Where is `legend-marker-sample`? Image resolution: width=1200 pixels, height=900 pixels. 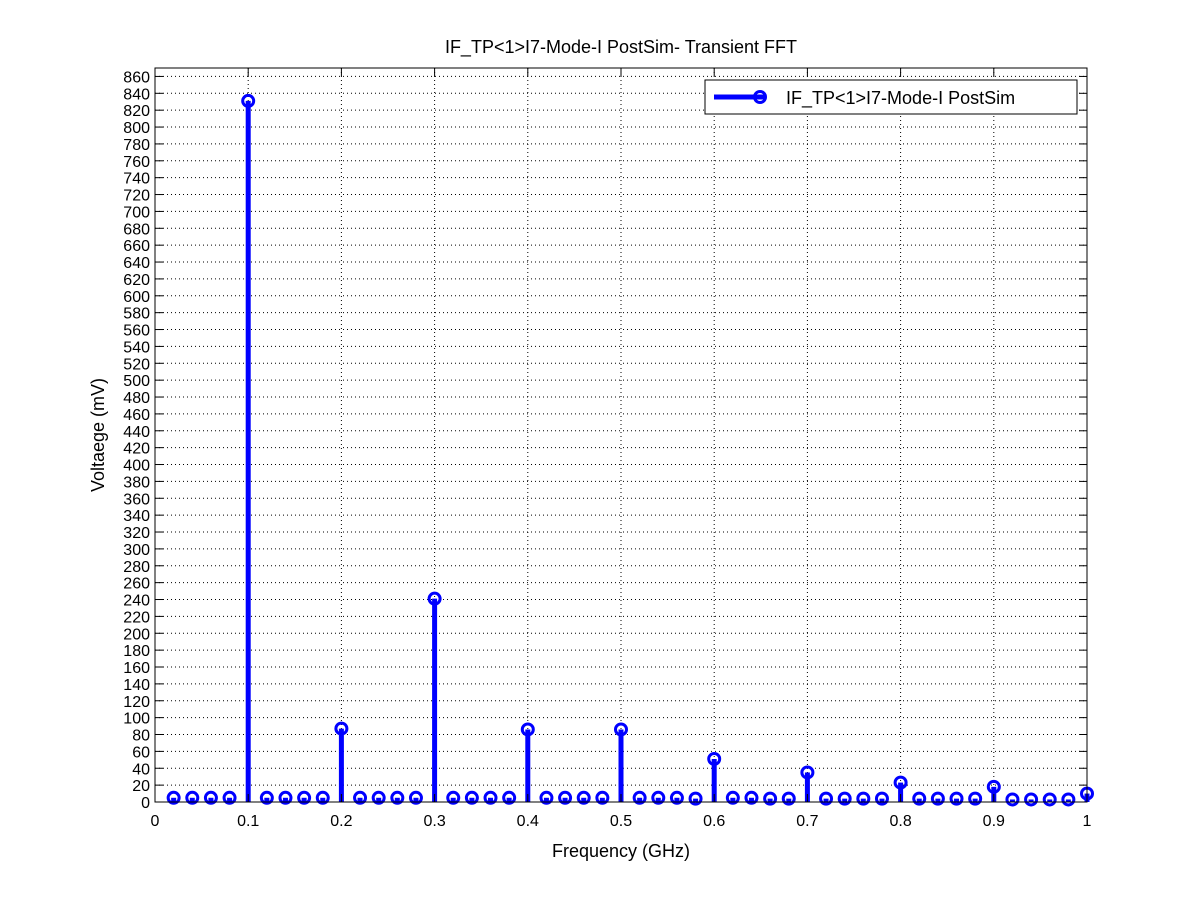
legend-marker-sample is located at coordinates (760, 97).